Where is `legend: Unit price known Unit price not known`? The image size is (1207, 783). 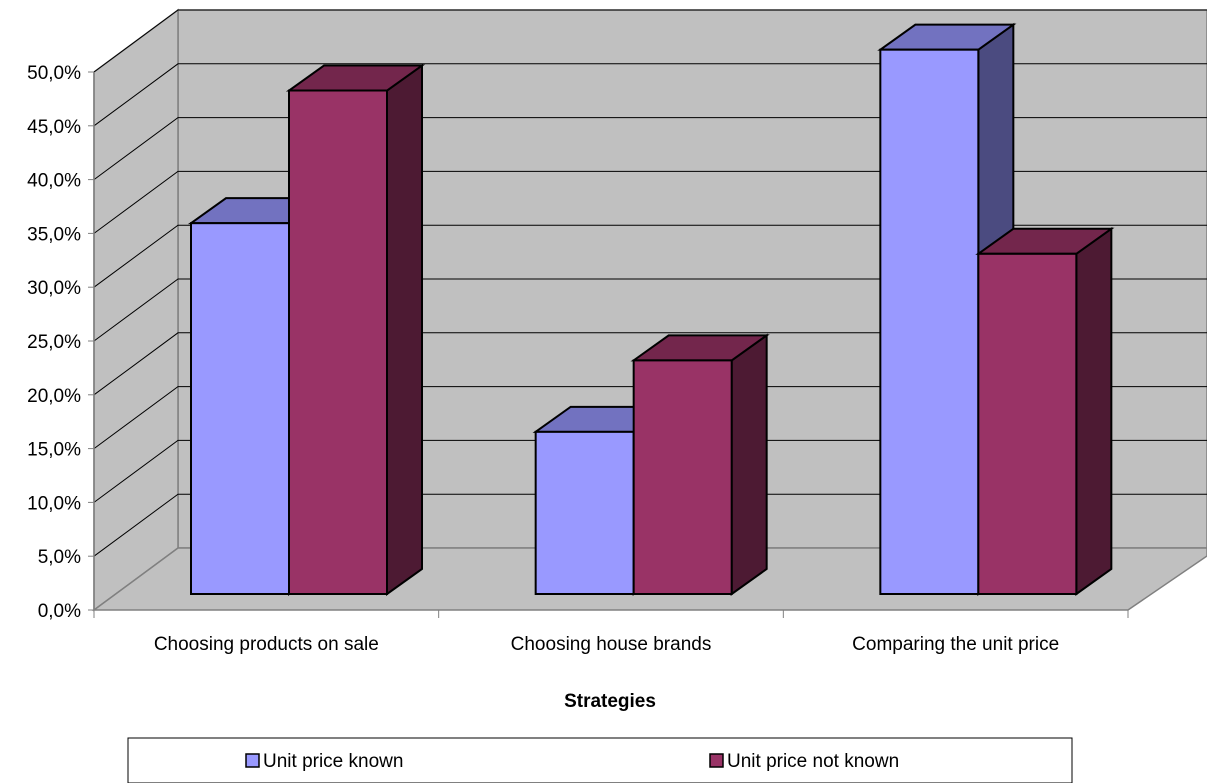
legend: Unit price known Unit price not known is located at coordinates (600, 760).